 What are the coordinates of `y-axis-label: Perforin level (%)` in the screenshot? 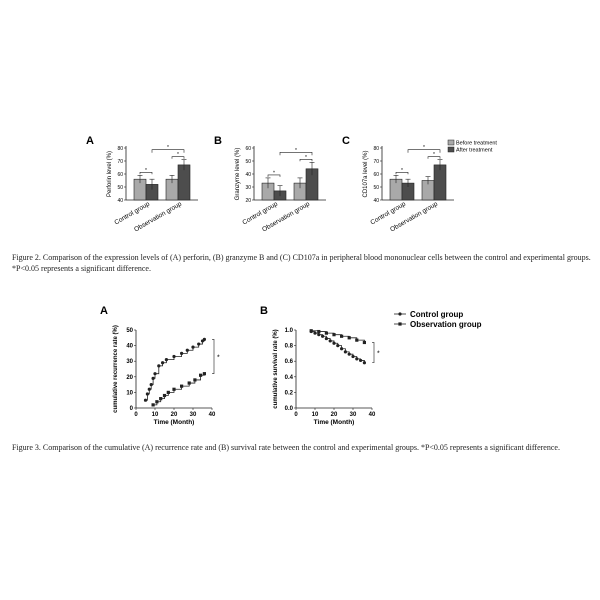 It's located at (110, 174).